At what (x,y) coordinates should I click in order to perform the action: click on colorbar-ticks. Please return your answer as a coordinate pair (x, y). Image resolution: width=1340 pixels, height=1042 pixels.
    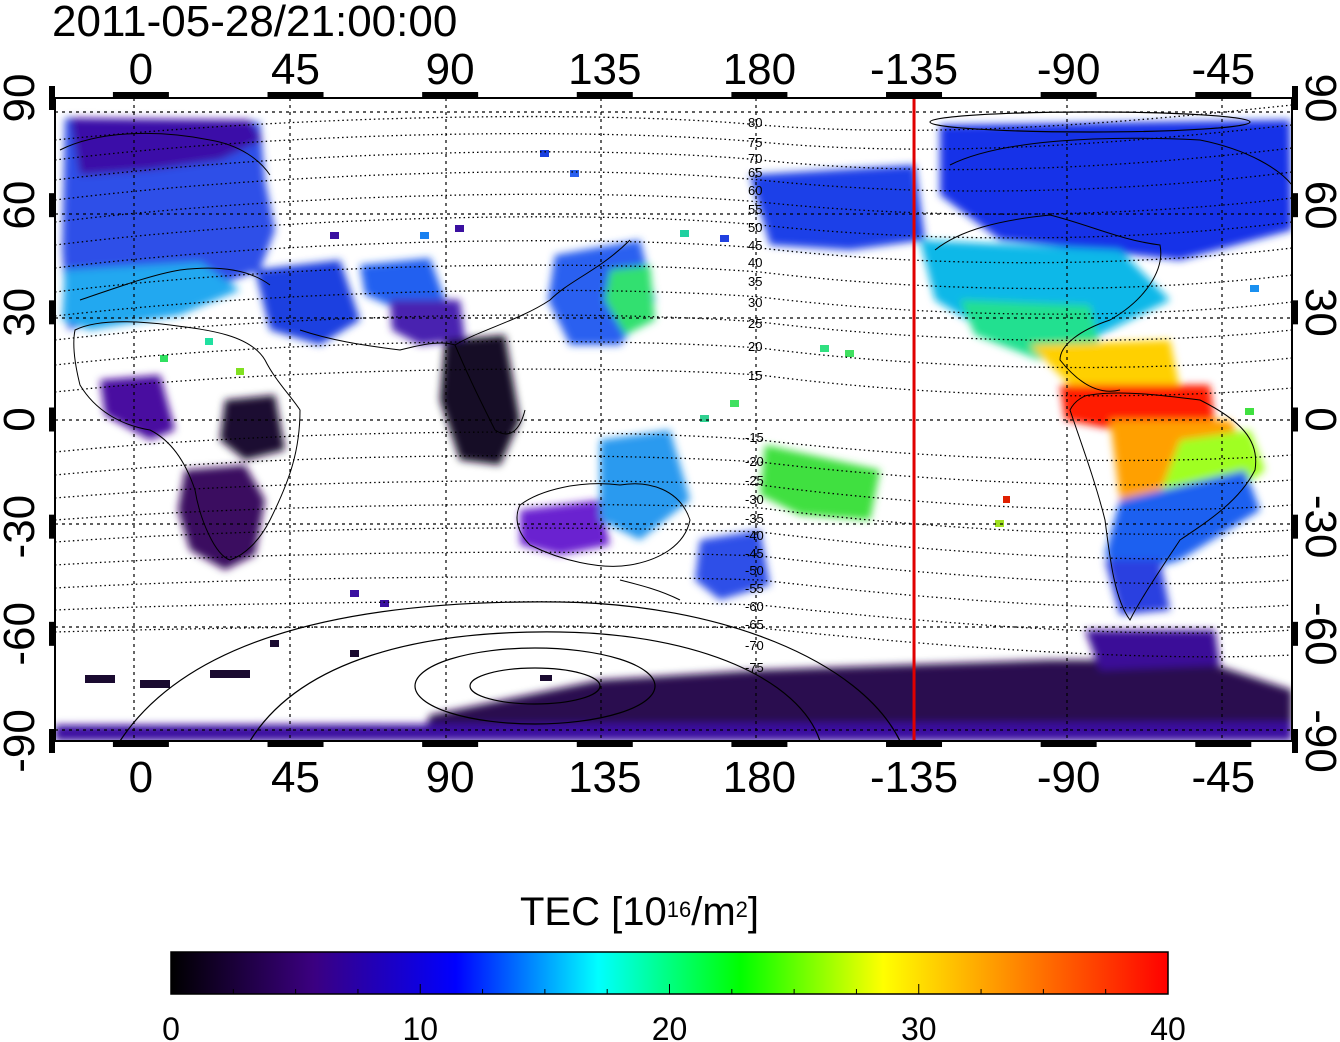
    Looking at the image, I should click on (669, 989).